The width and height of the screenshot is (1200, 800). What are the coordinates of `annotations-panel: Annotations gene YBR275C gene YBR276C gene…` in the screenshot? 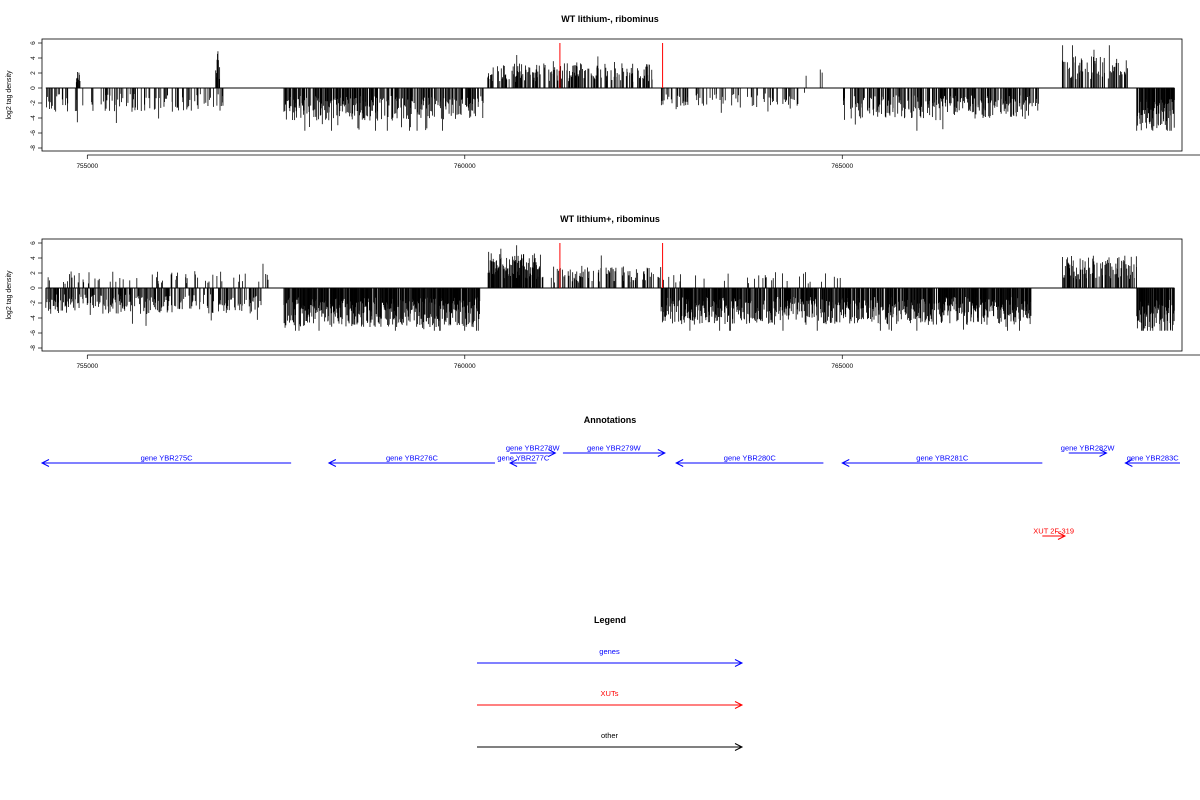 It's located at (610, 477).